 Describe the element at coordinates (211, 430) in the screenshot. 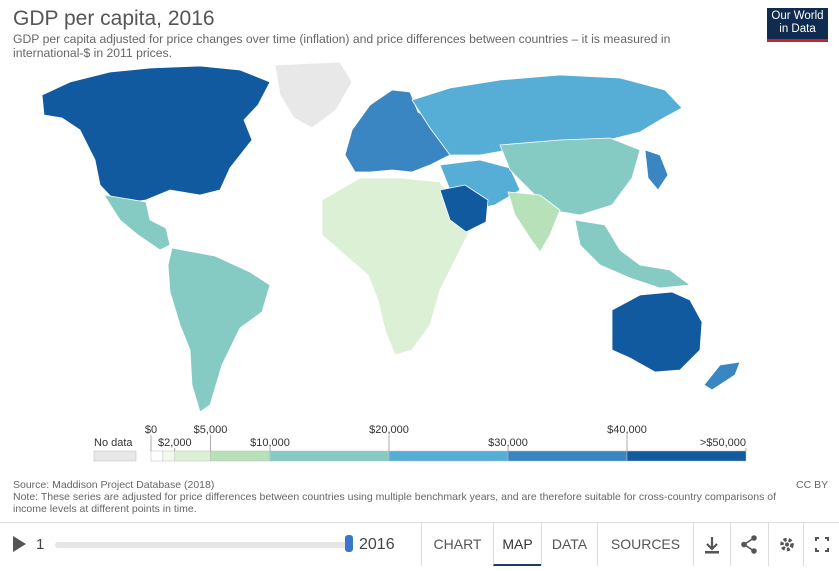

I see `legend-label-top-1: $5,000` at that location.